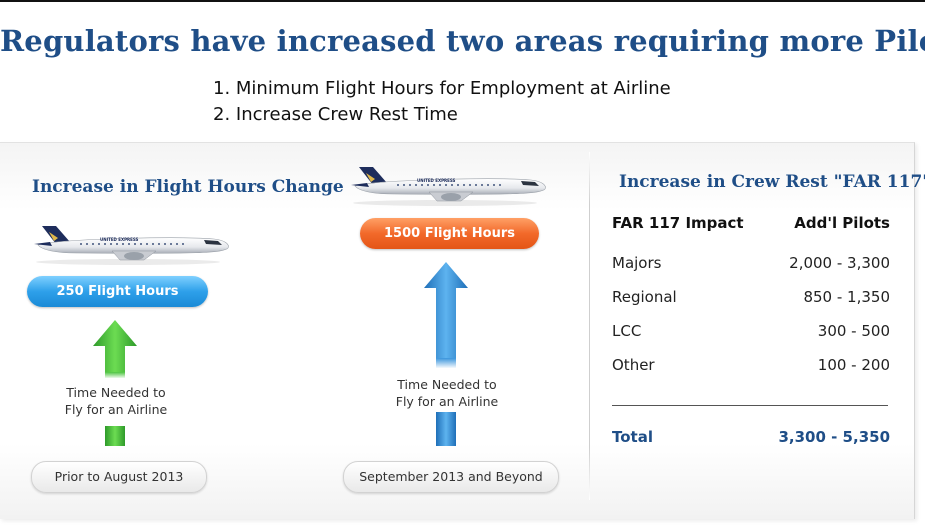 The height and width of the screenshot is (526, 925). What do you see at coordinates (750, 405) in the screenshot?
I see `total-divider` at bounding box center [750, 405].